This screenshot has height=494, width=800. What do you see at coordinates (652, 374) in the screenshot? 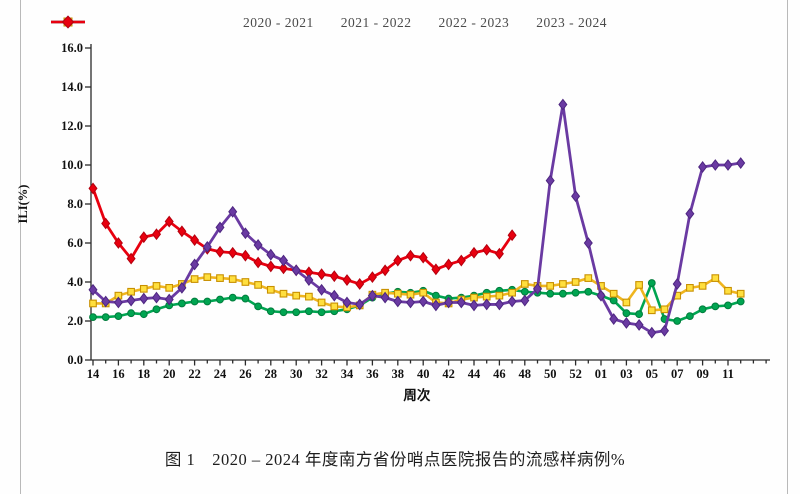
I see `svg-text: 05` at bounding box center [652, 374].